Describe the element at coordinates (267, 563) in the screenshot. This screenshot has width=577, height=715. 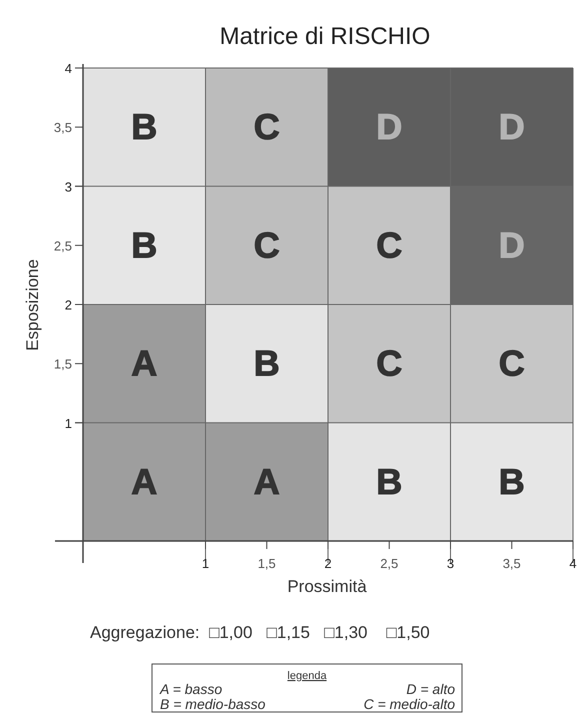
I see `x-tick-label: 1,5` at that location.